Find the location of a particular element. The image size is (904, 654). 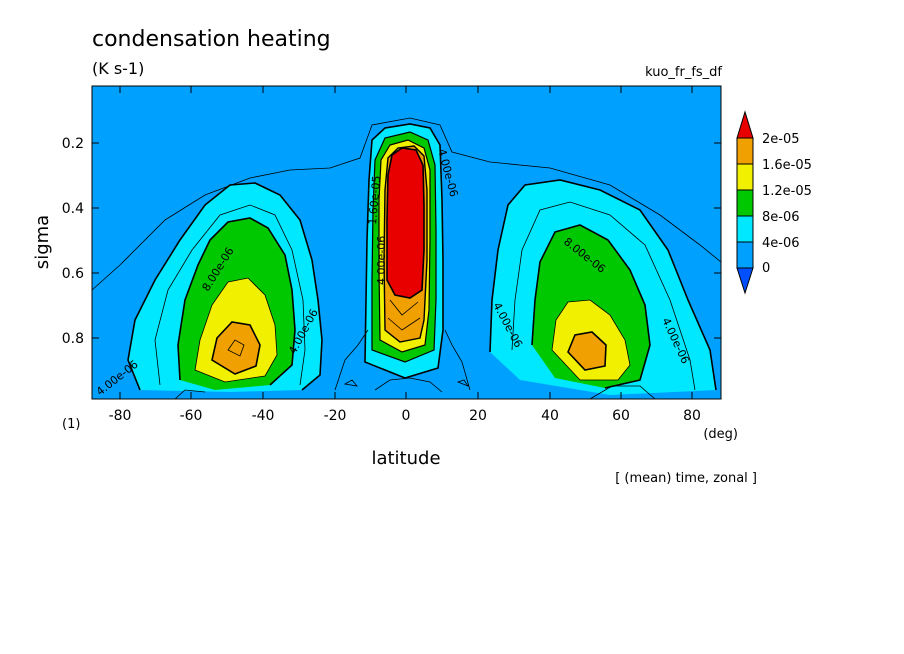

y-tick-label: 0.8 is located at coordinates (73, 339).